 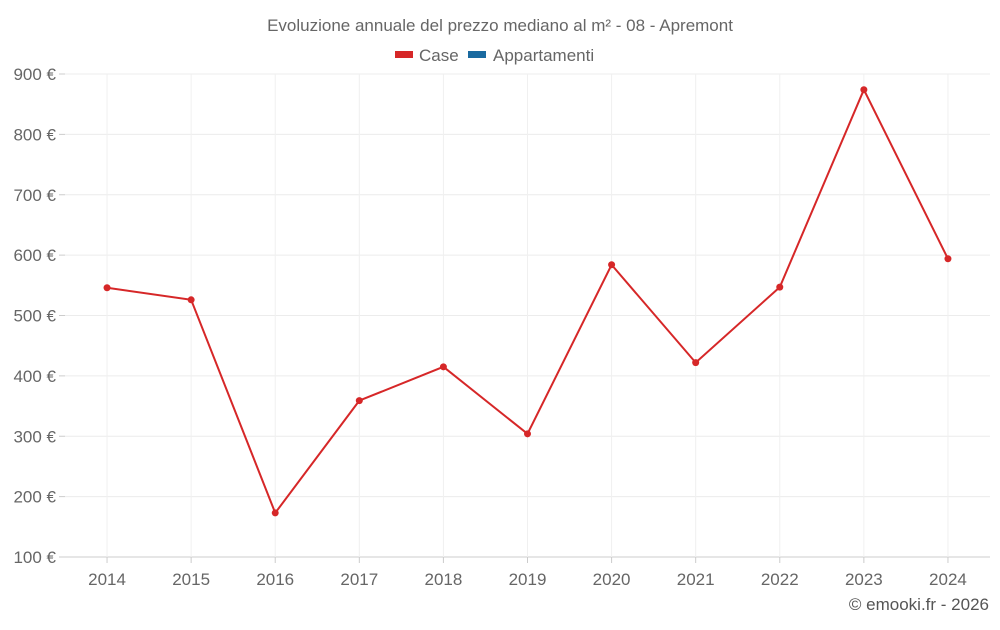 What do you see at coordinates (34, 497) in the screenshot?
I see `y-tick-label: 200 €` at bounding box center [34, 497].